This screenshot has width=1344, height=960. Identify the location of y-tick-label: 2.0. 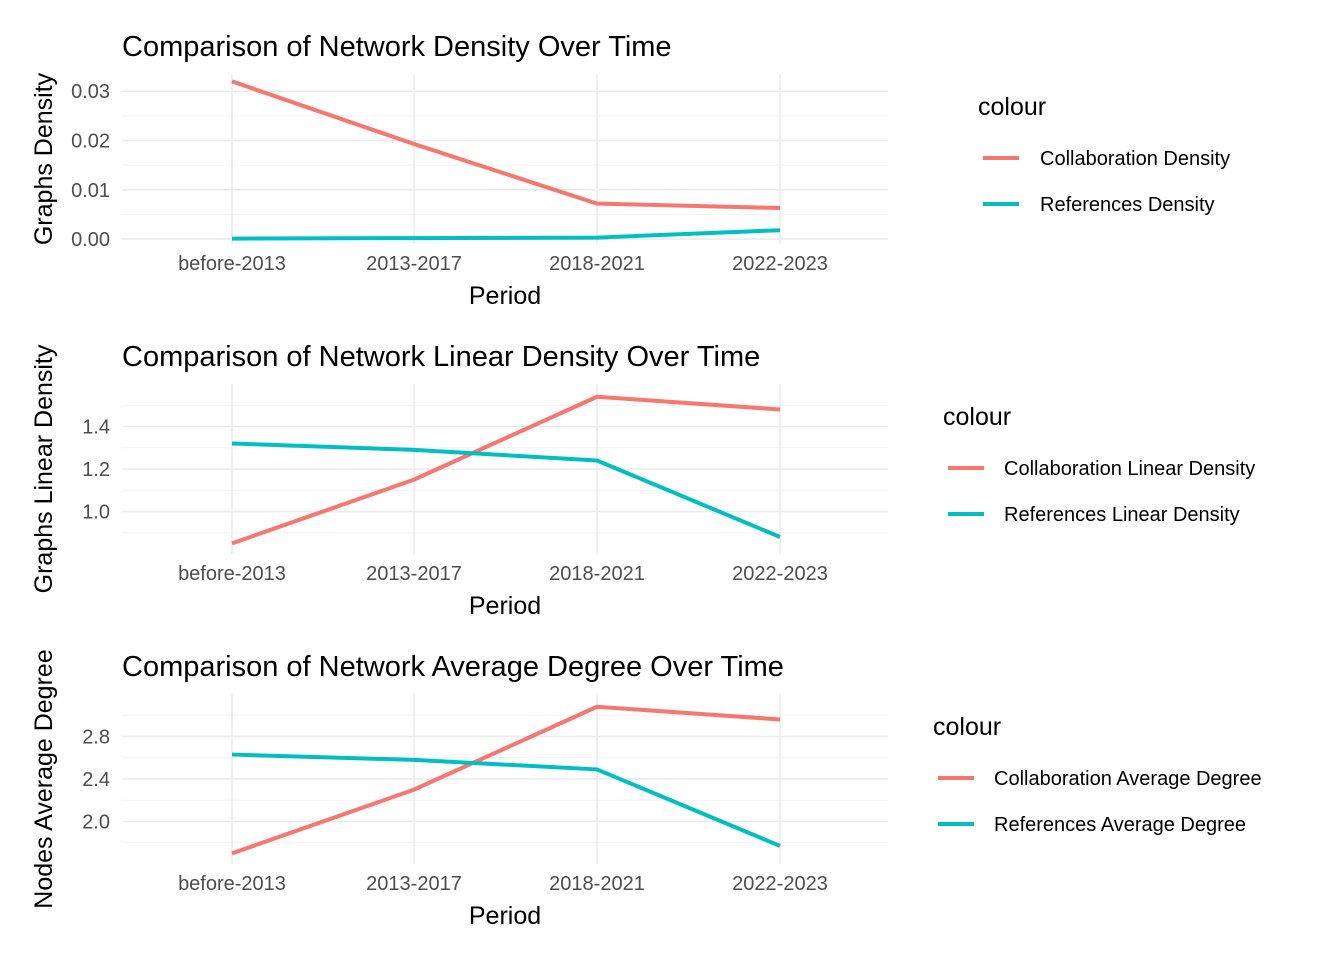
(96, 823).